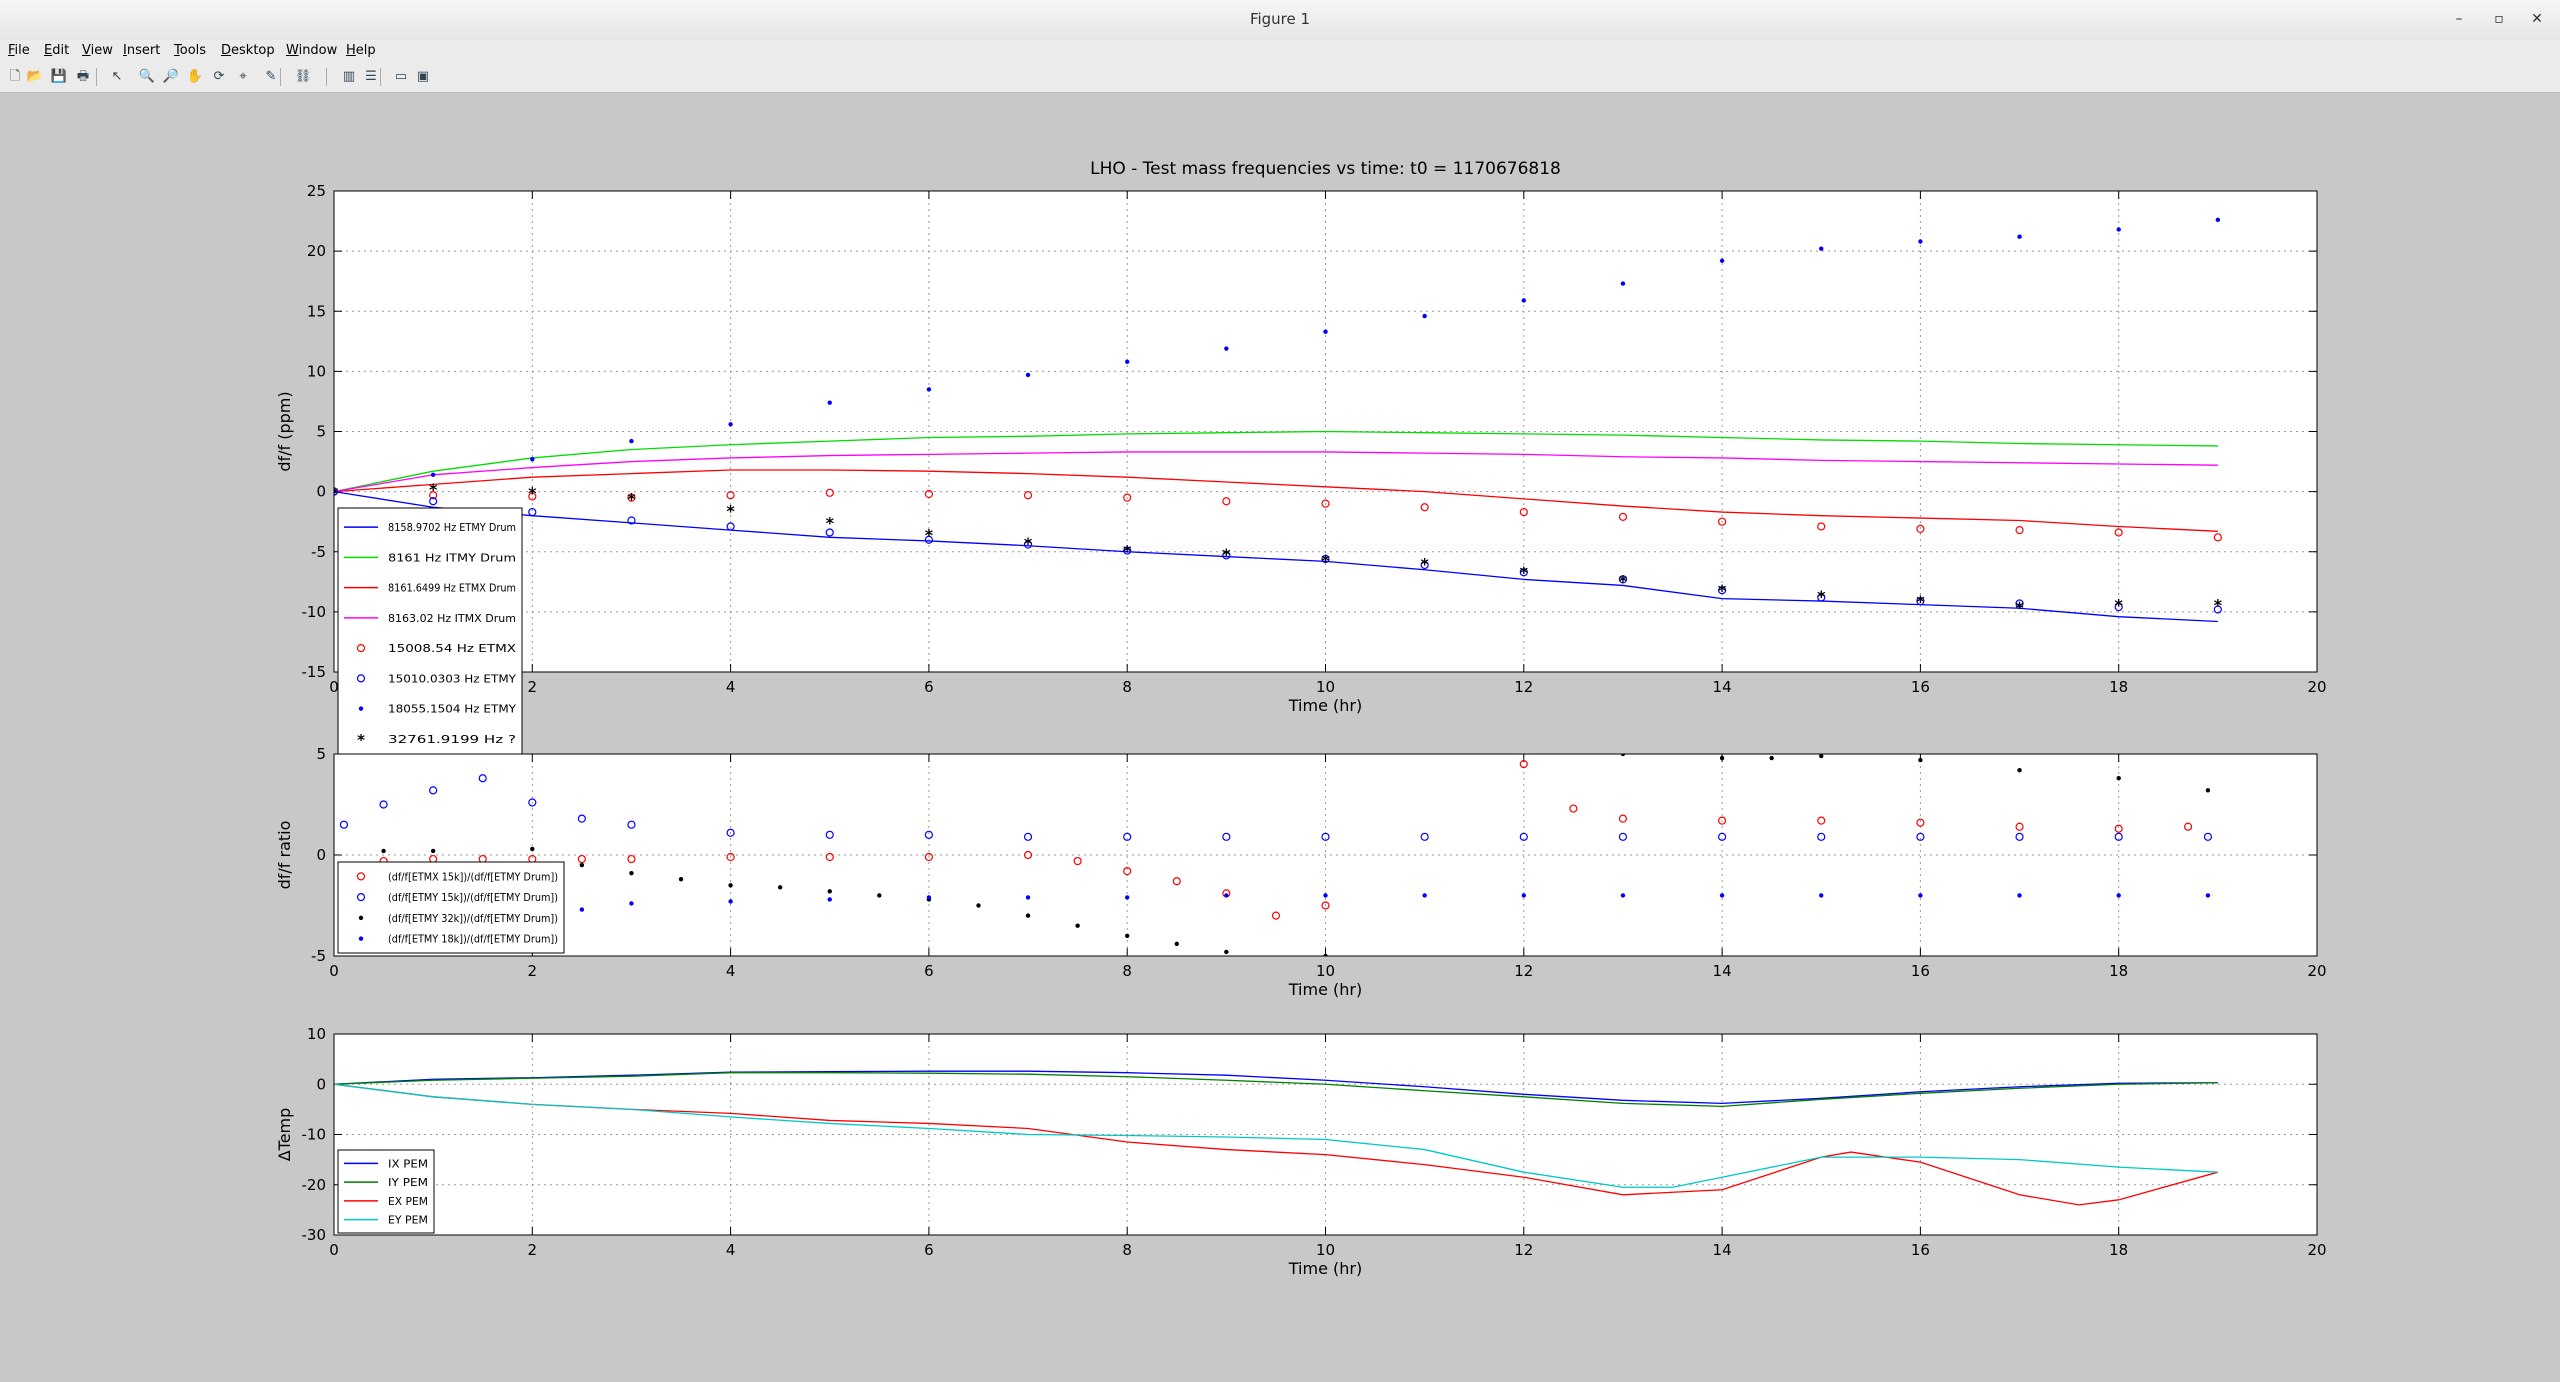 The height and width of the screenshot is (1382, 2560). What do you see at coordinates (1127, 687) in the screenshot?
I see `x-tick-label: 8` at bounding box center [1127, 687].